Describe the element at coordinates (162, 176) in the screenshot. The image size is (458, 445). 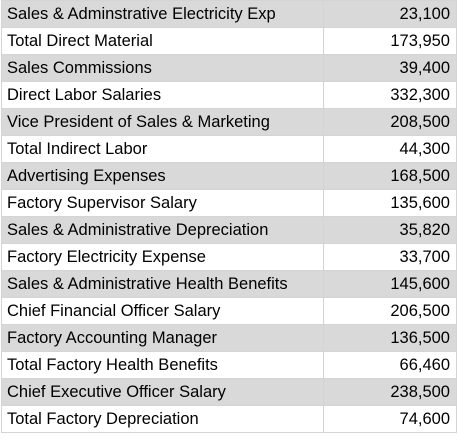
I see `expense-label-cell: Advertising Expenses` at that location.